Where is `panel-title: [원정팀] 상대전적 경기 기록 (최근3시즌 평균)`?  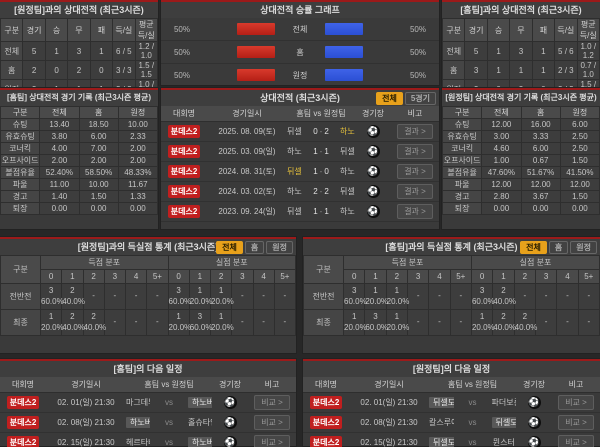
panel-title: [원정팀] 상대전적 경기 기록 (최근3시즌 평균) is located at coordinates (521, 98).